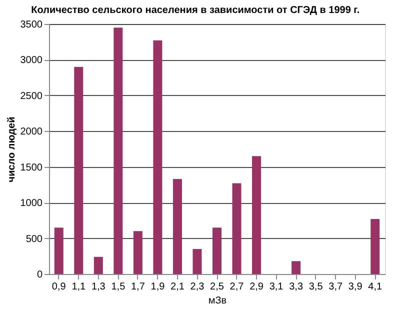  I want to click on x-tick-label: 1,3, so click(98, 287).